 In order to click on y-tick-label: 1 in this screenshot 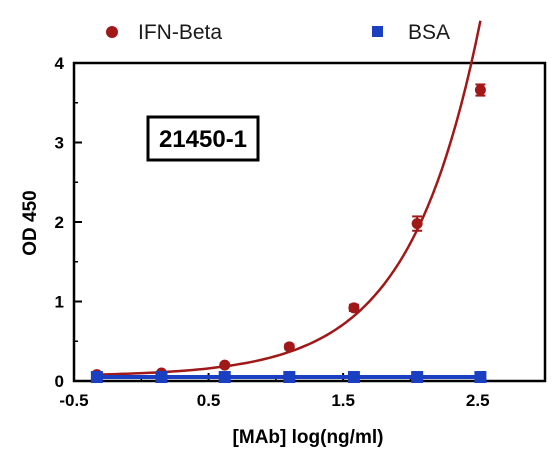, I will do `click(59, 302)`.